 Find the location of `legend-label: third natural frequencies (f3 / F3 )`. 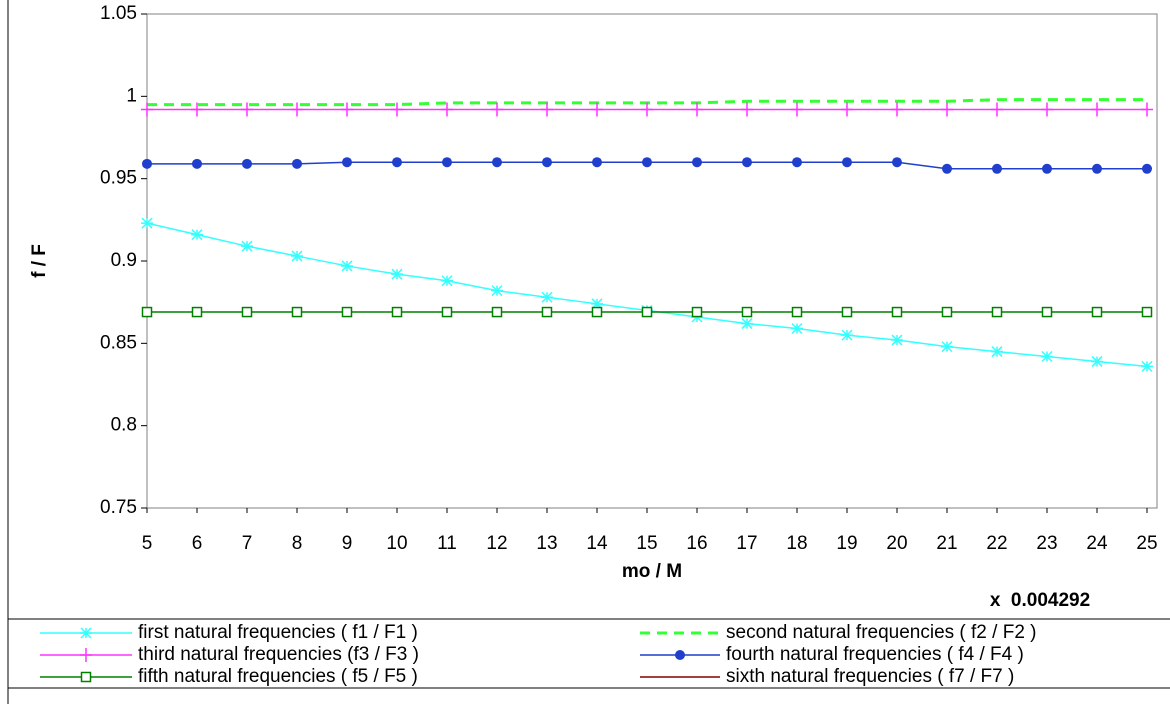

legend-label: third natural frequencies (f3 / F3 ) is located at coordinates (278, 654).